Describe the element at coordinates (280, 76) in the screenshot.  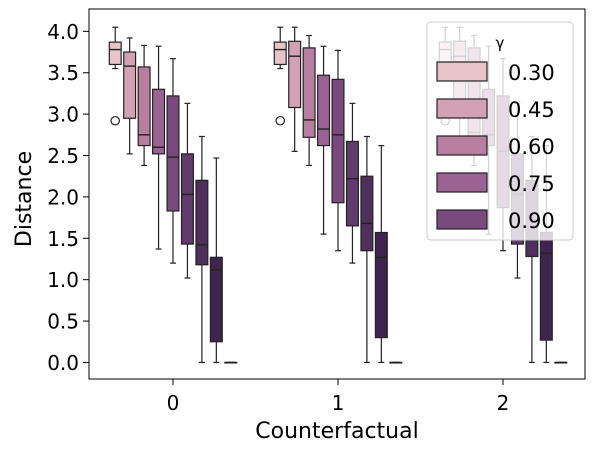
I see `box-0.30-cat-1` at that location.